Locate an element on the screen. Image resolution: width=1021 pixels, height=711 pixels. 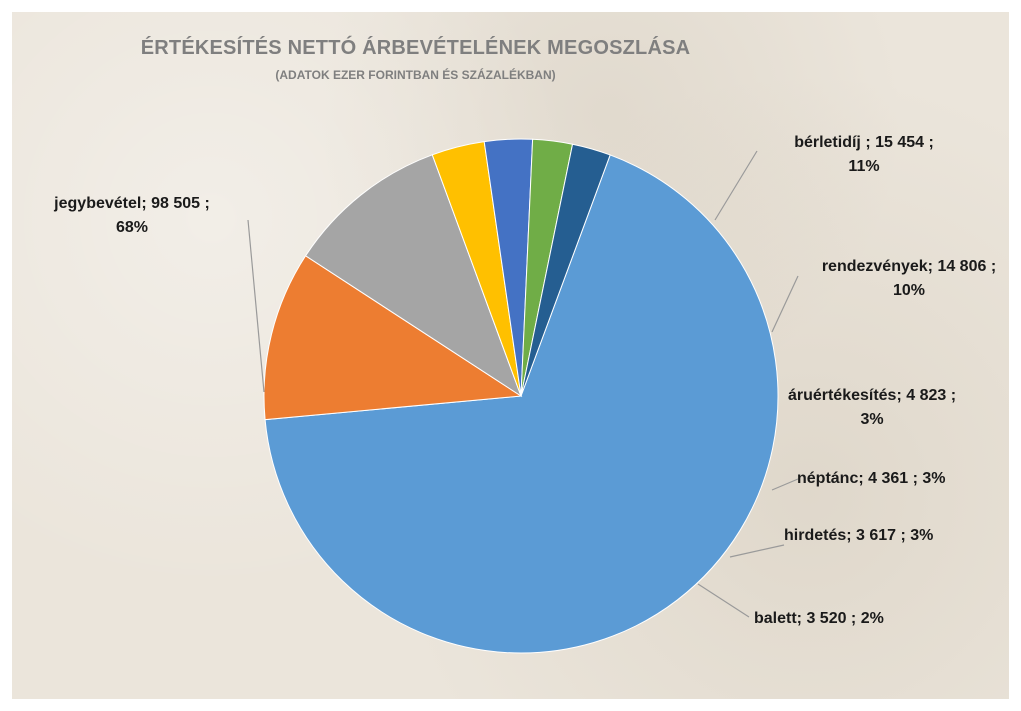
leader-line-hirdetés is located at coordinates (757, 551).